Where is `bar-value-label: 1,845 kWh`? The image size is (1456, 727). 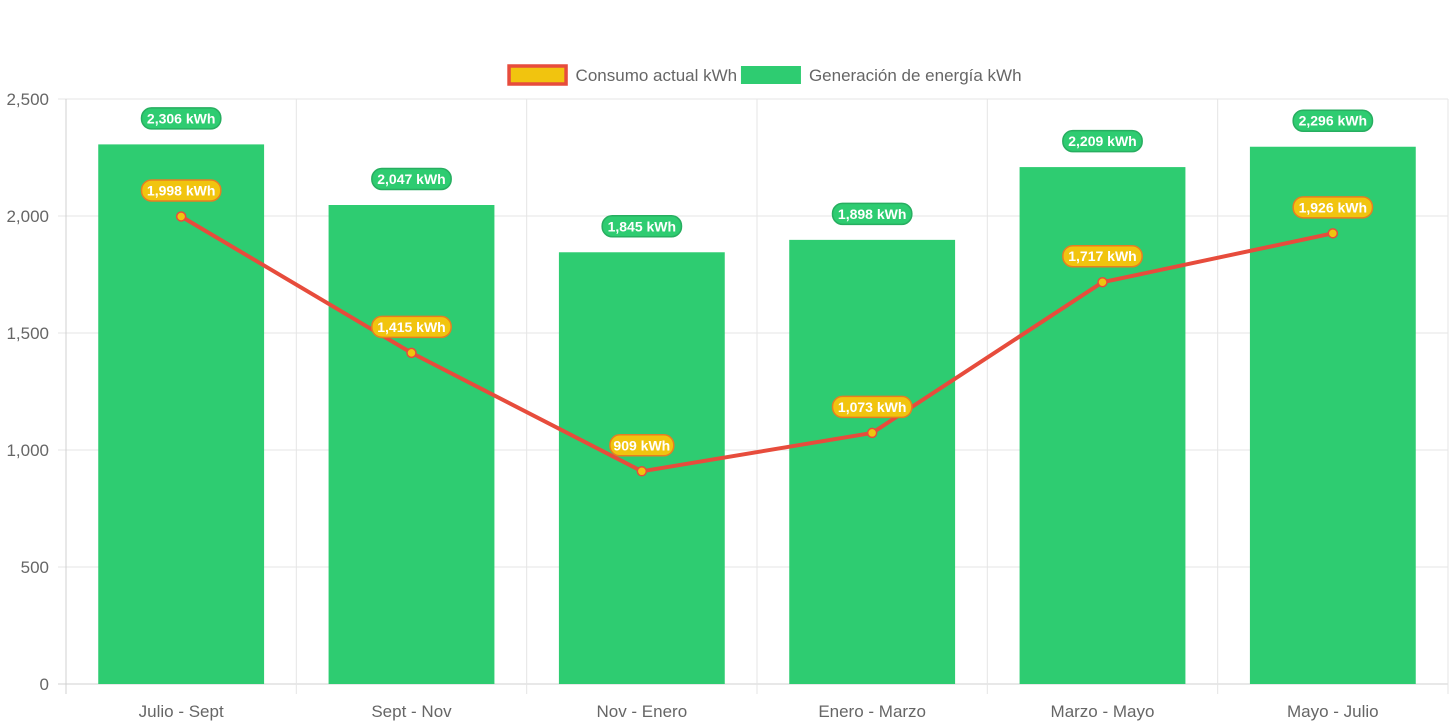 bar-value-label: 1,845 kWh is located at coordinates (642, 226).